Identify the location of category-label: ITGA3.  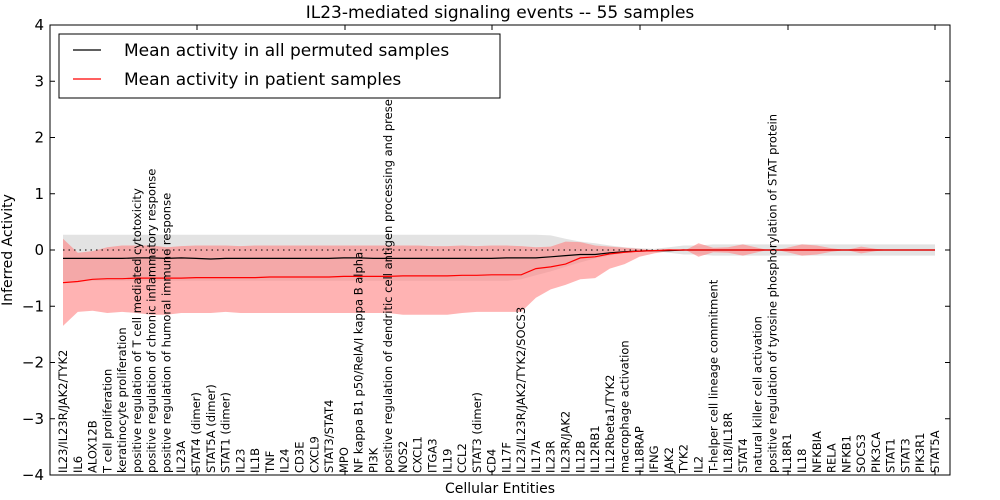
(433, 455).